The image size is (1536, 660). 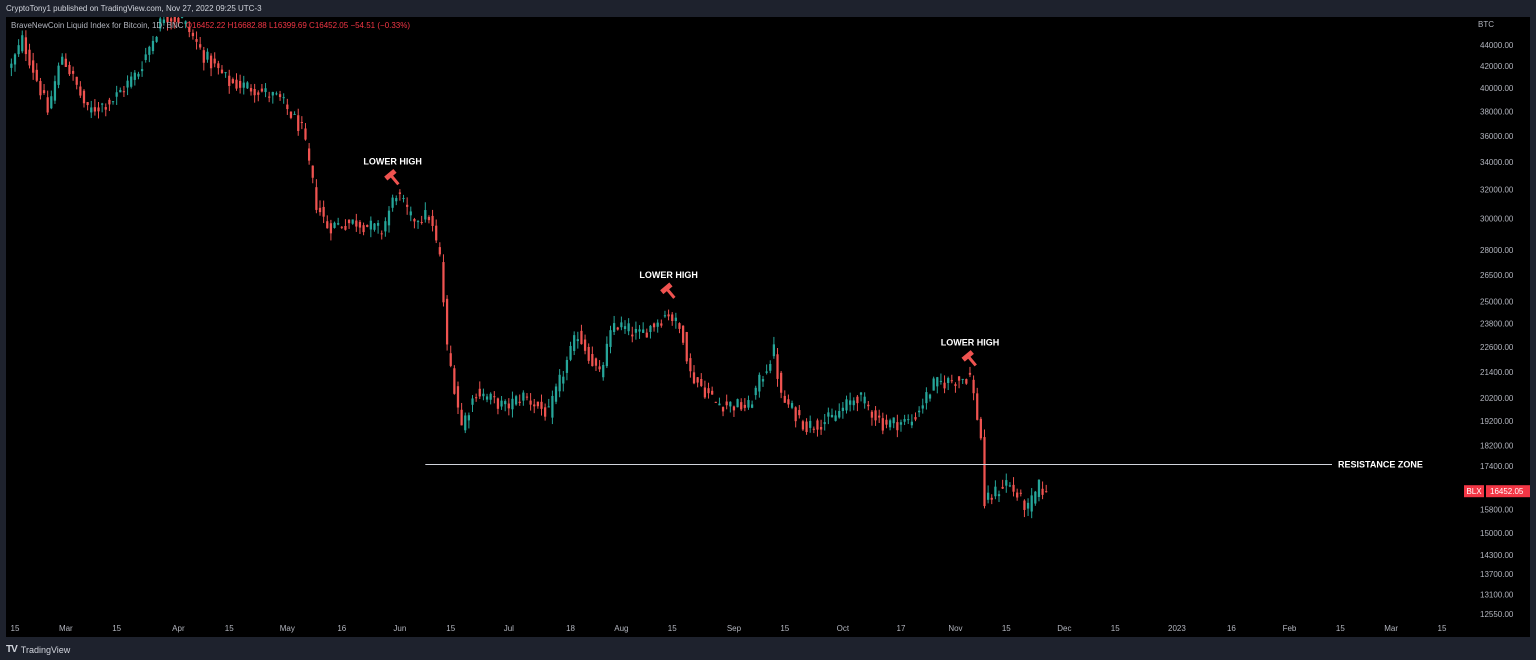 What do you see at coordinates (392, 177) in the screenshot?
I see `hammer-icon` at bounding box center [392, 177].